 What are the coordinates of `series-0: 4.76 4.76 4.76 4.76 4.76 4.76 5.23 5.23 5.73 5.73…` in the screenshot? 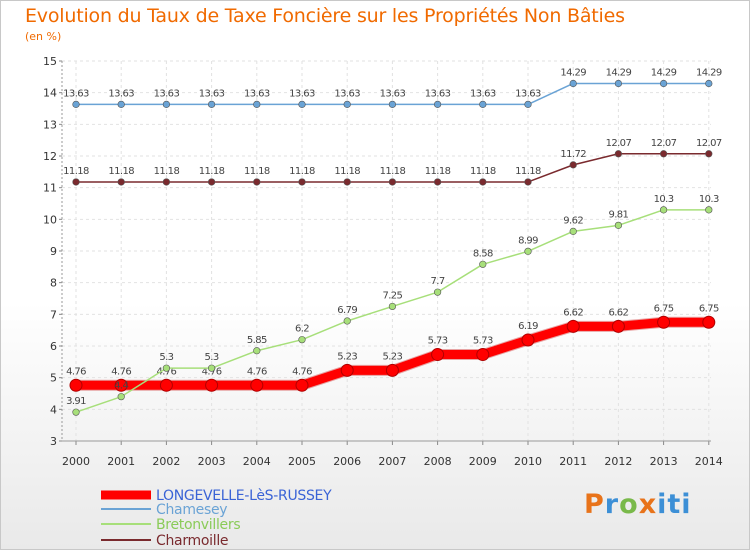 It's located at (393, 347).